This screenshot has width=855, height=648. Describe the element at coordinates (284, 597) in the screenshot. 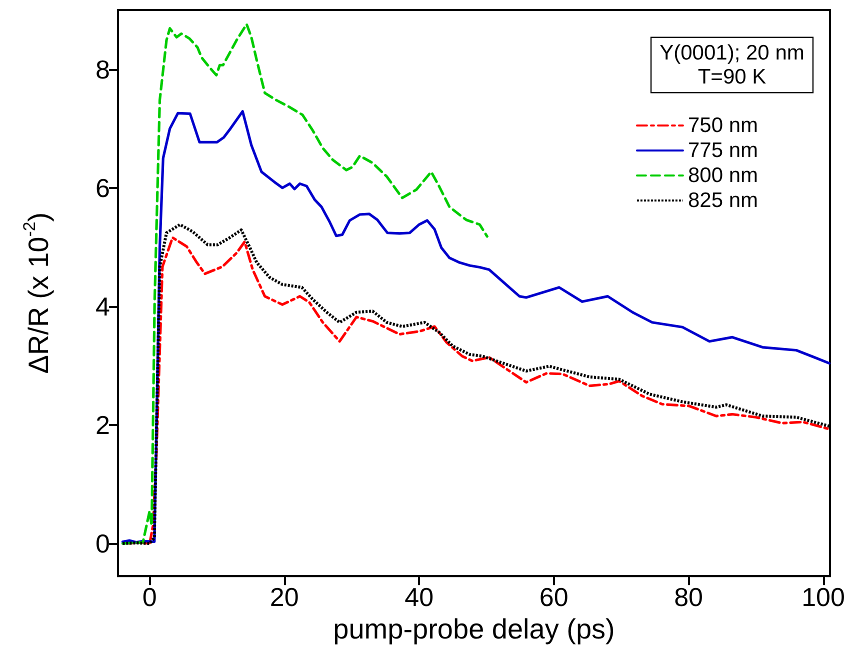

I see `x-tick-label: 20` at that location.